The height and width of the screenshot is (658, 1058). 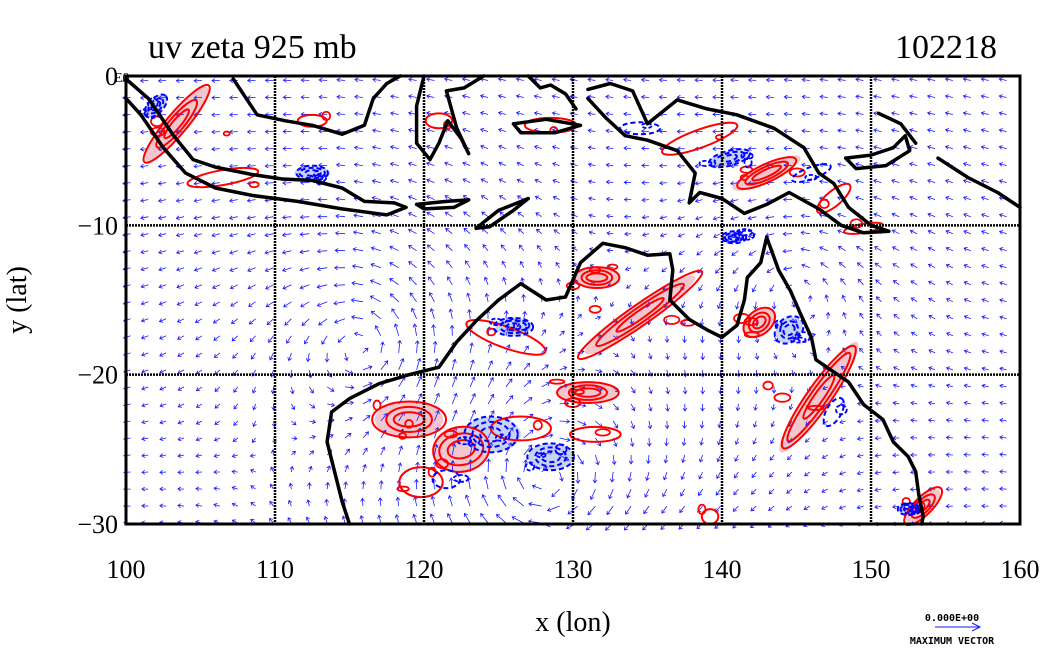 I want to click on positive-vorticity-contour-sumatra-coast, so click(x=176, y=123).